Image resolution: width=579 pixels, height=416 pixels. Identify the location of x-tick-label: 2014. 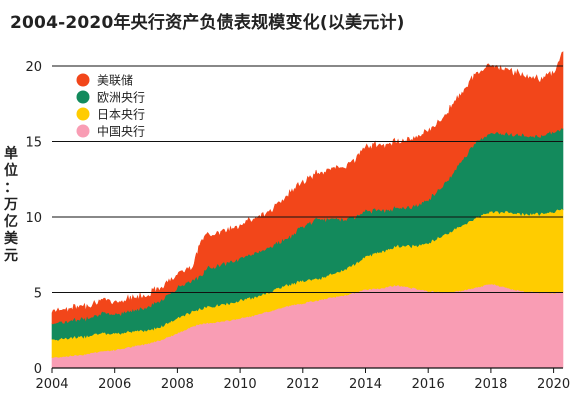
(365, 384).